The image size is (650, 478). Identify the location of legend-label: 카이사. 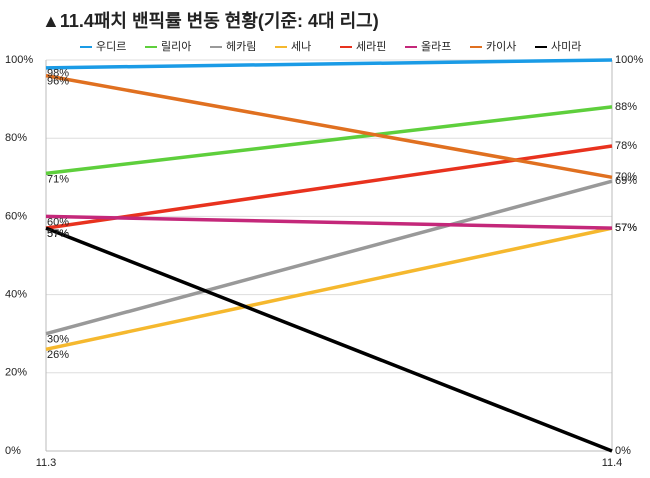
(501, 46).